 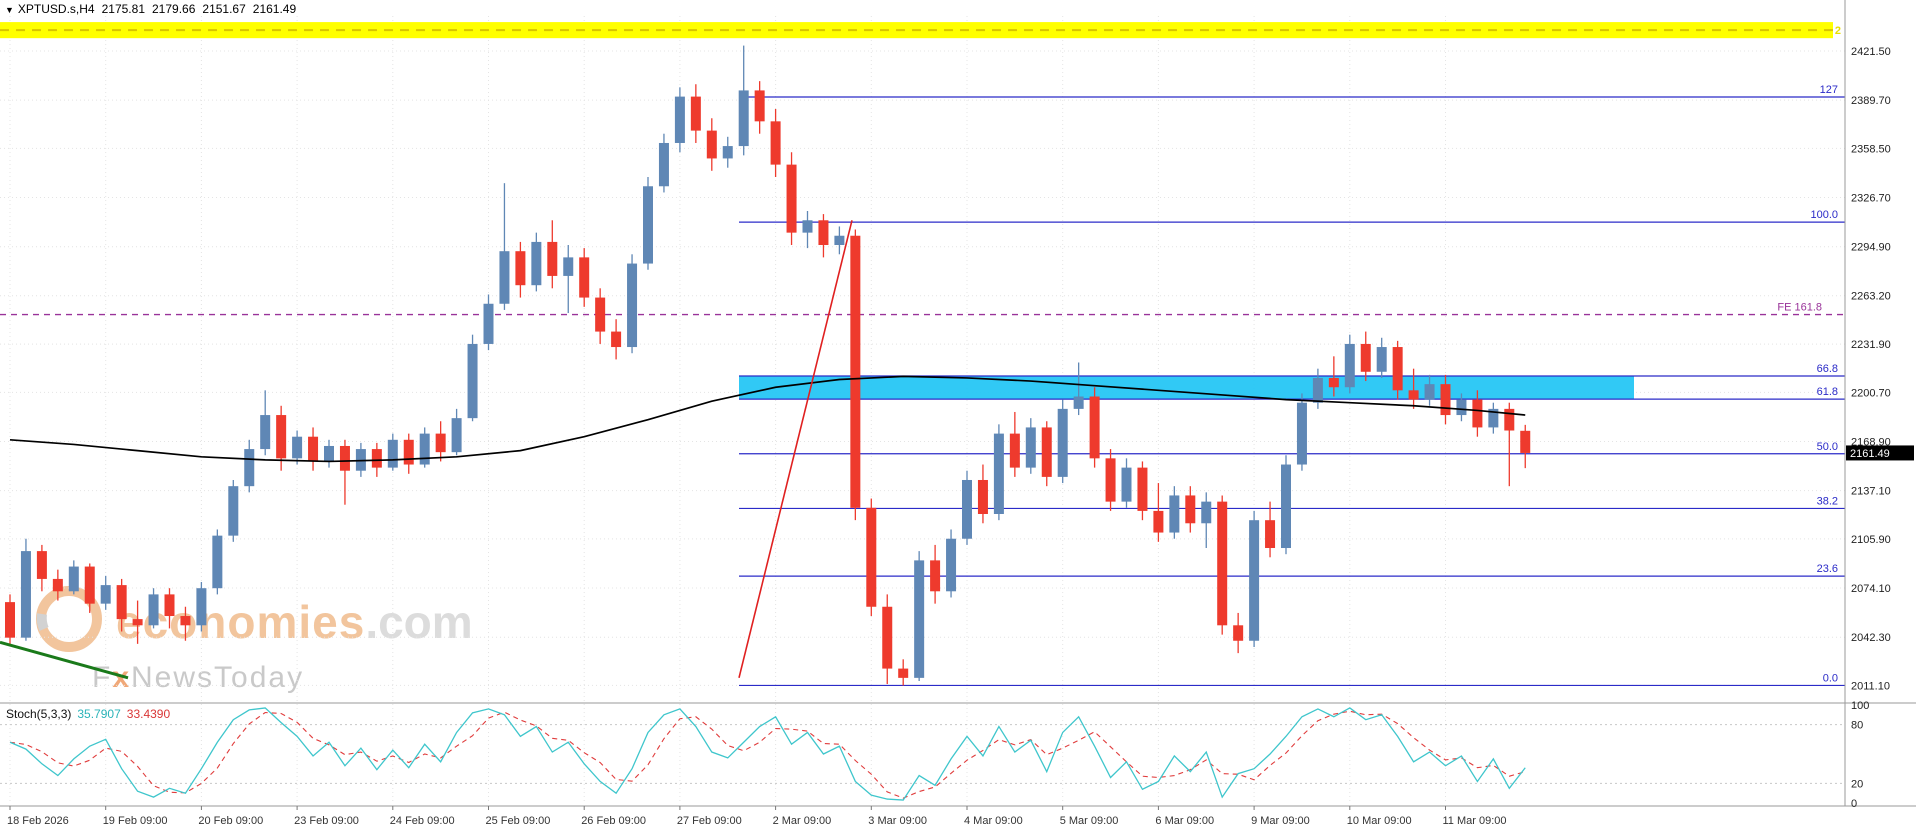 What do you see at coordinates (920, 30) in the screenshot?
I see `yellow-resistance-band: 2` at bounding box center [920, 30].